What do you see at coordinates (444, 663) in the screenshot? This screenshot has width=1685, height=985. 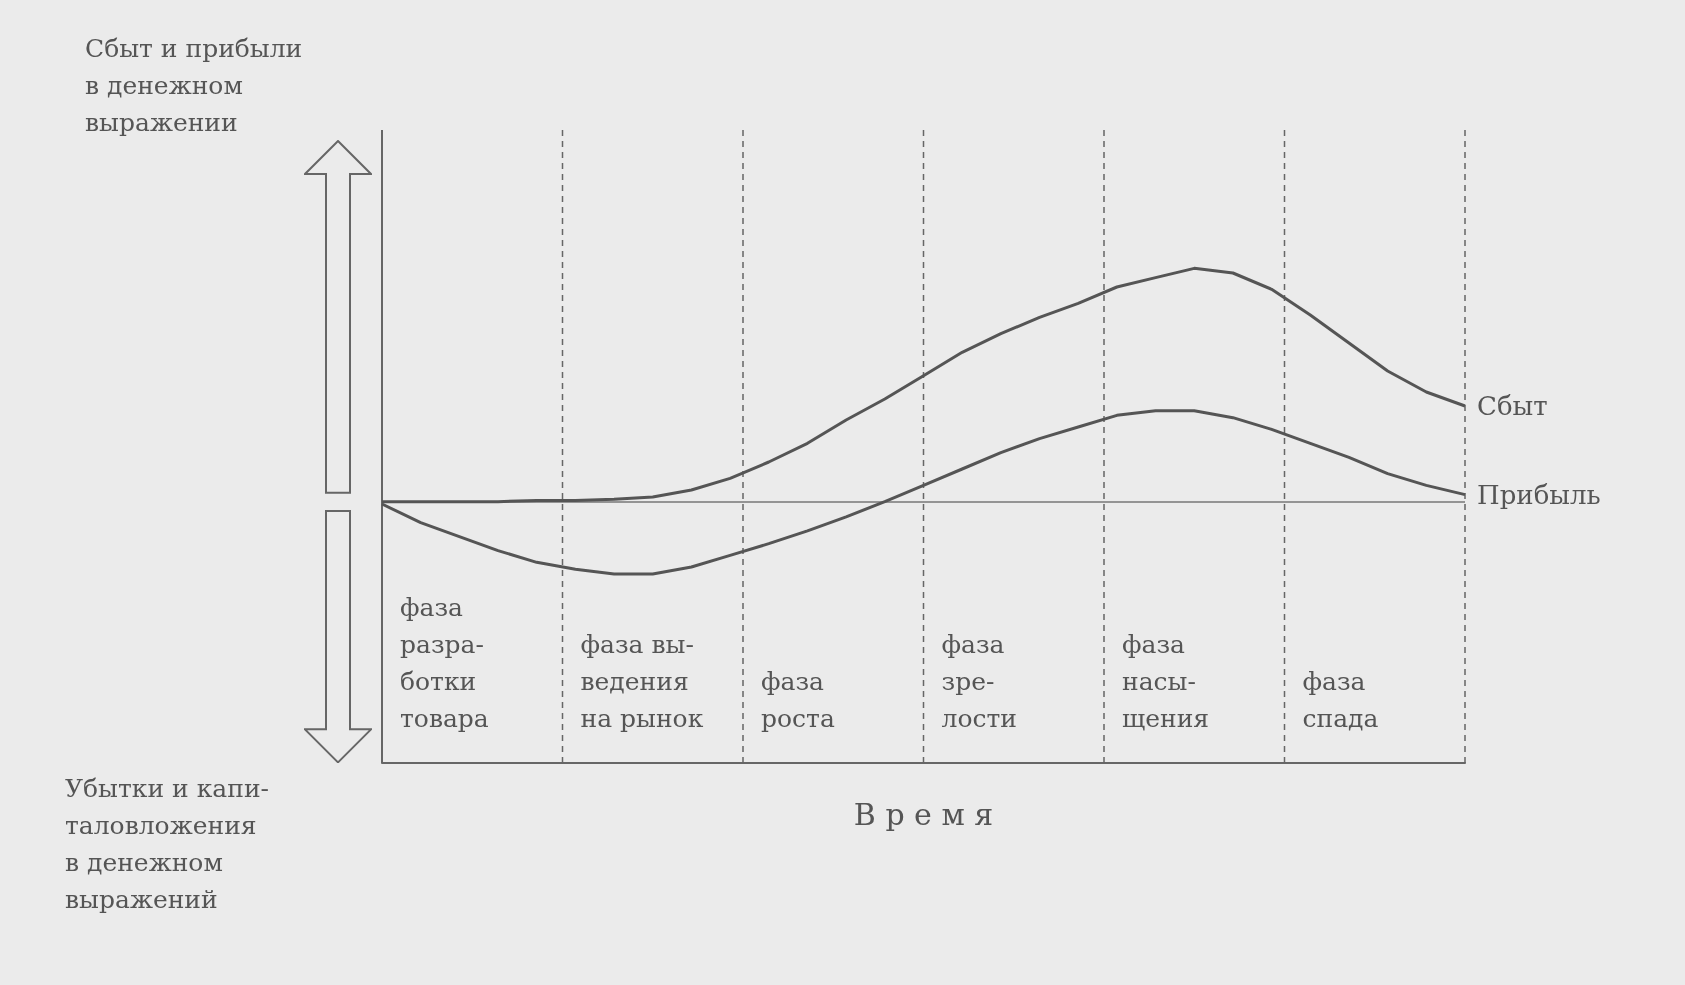 I see `text: фаза разра- ботки товара` at bounding box center [444, 663].